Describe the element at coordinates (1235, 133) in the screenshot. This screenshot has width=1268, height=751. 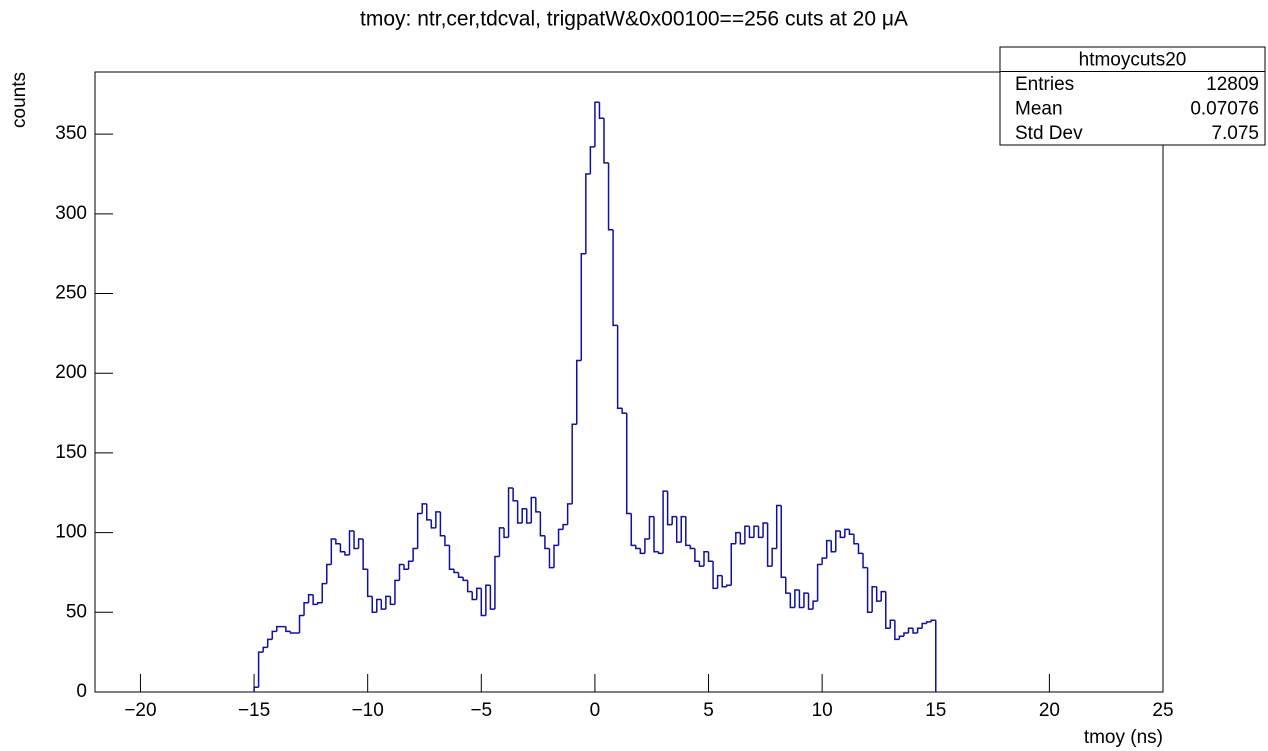
I see `stats-value: 7.075` at that location.